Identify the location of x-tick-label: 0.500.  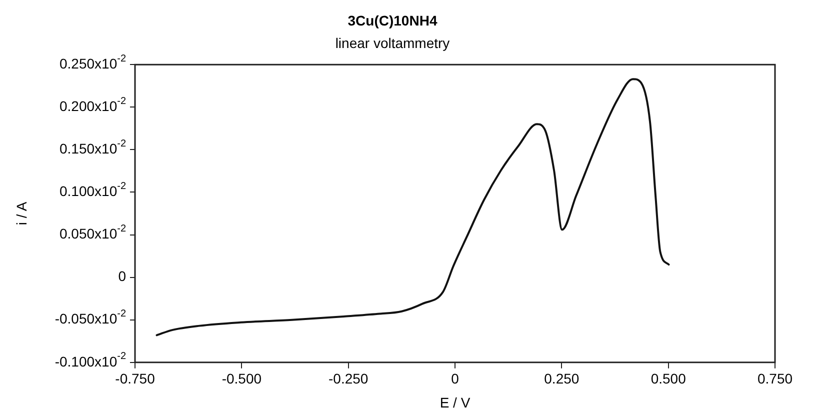
(668, 378).